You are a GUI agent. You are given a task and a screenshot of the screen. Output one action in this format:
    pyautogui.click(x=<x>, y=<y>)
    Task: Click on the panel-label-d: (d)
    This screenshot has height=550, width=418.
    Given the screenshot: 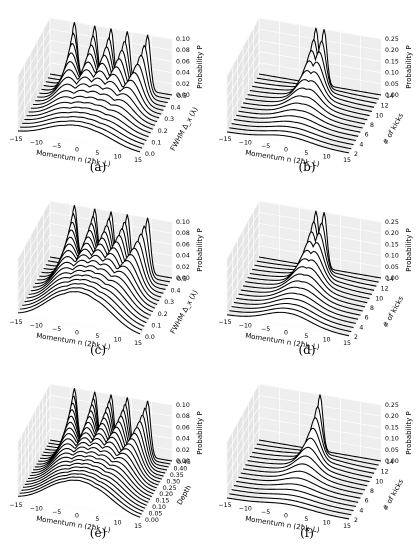 What is the action you would take?
    pyautogui.click(x=307, y=350)
    